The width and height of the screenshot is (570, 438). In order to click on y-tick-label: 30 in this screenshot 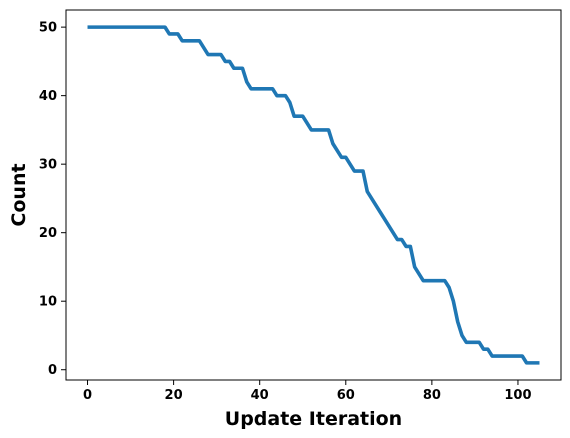, I will do `click(48, 165)`.